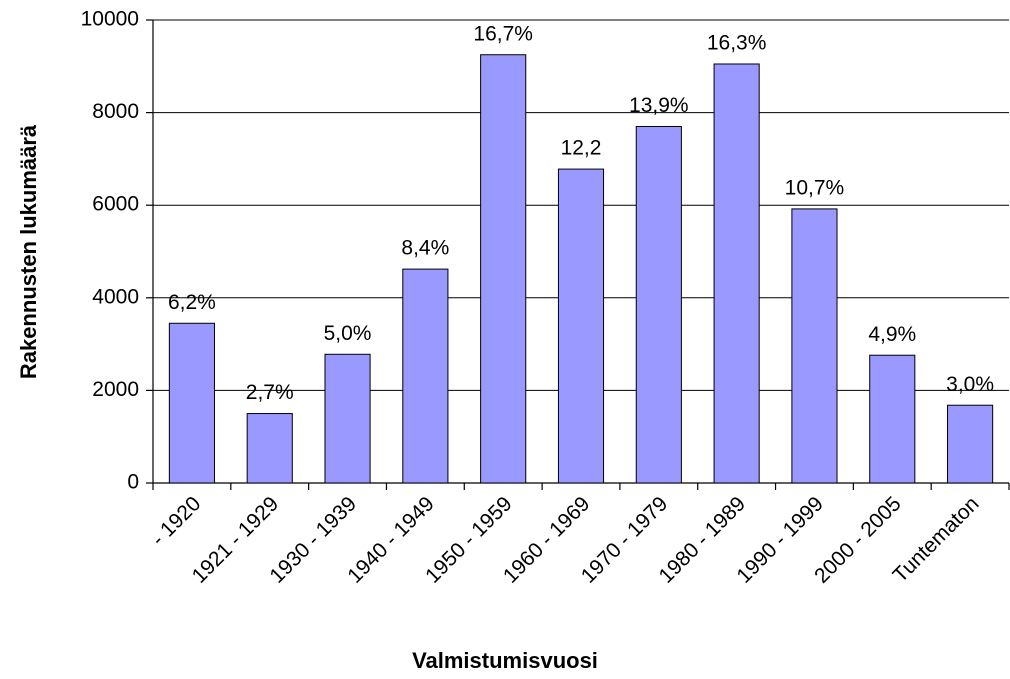  I want to click on y-axis-title: Rakennusten lukumäärä, so click(28, 251).